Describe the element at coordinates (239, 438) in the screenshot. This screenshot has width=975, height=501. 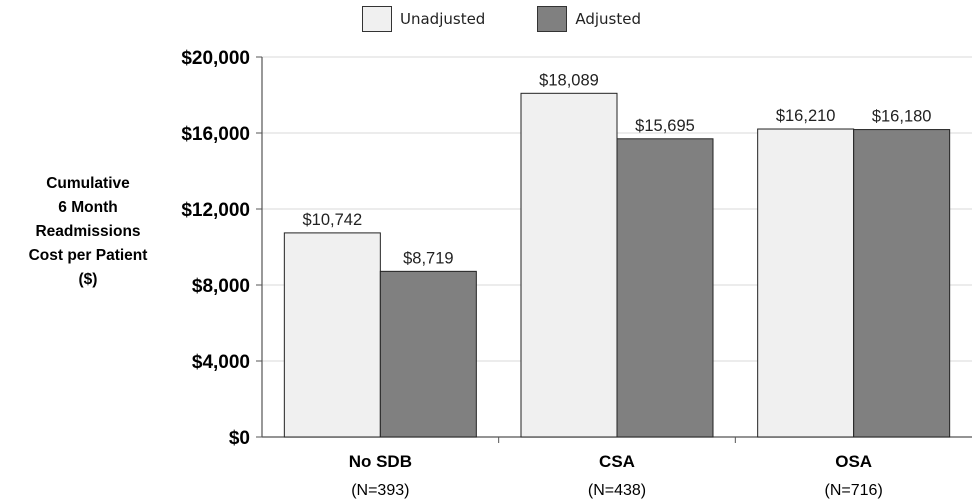
I see `y-tick-label: $0` at that location.